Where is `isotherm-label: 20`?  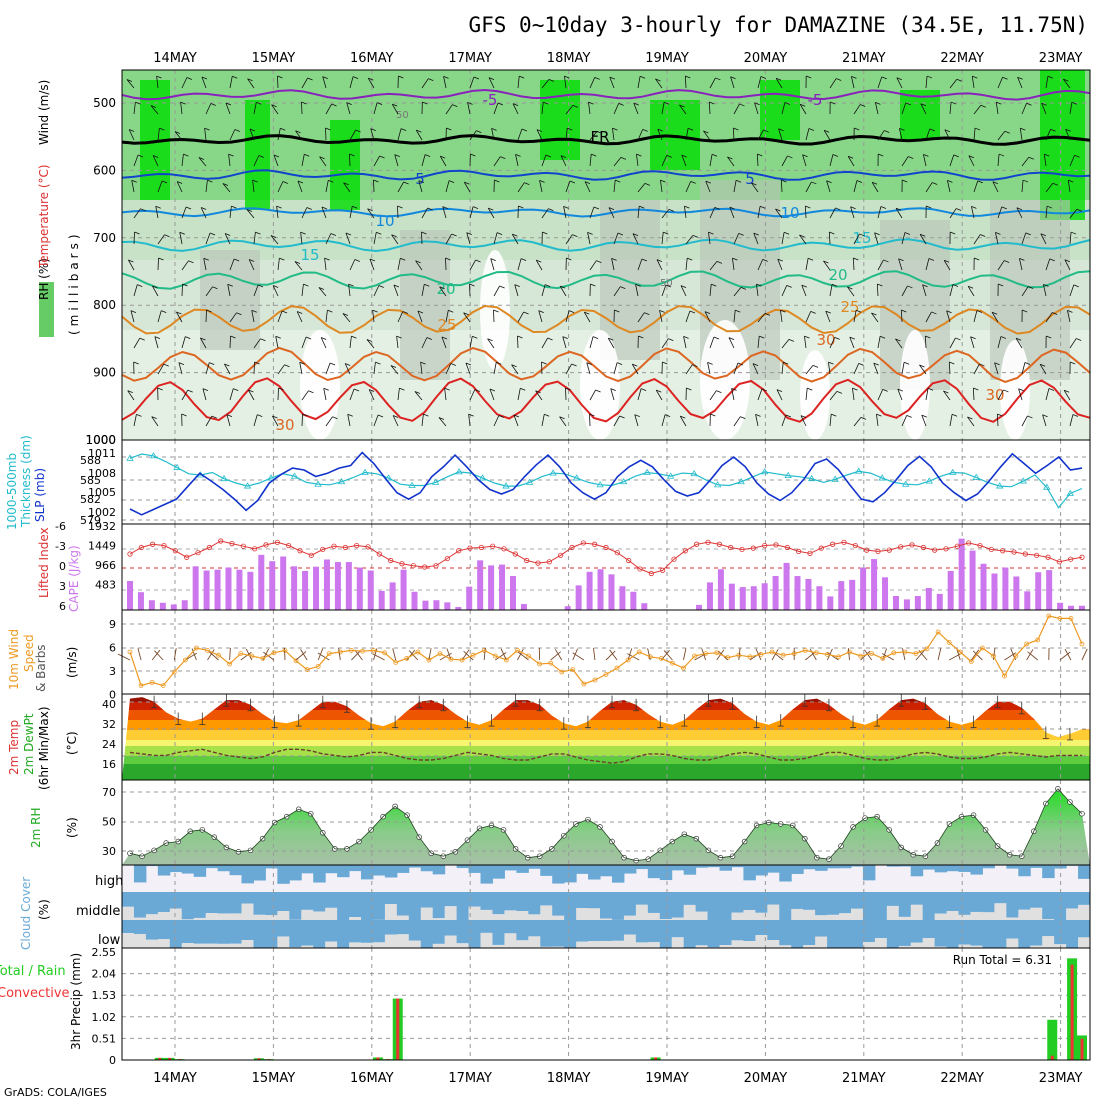 isotherm-label: 20 is located at coordinates (445, 289).